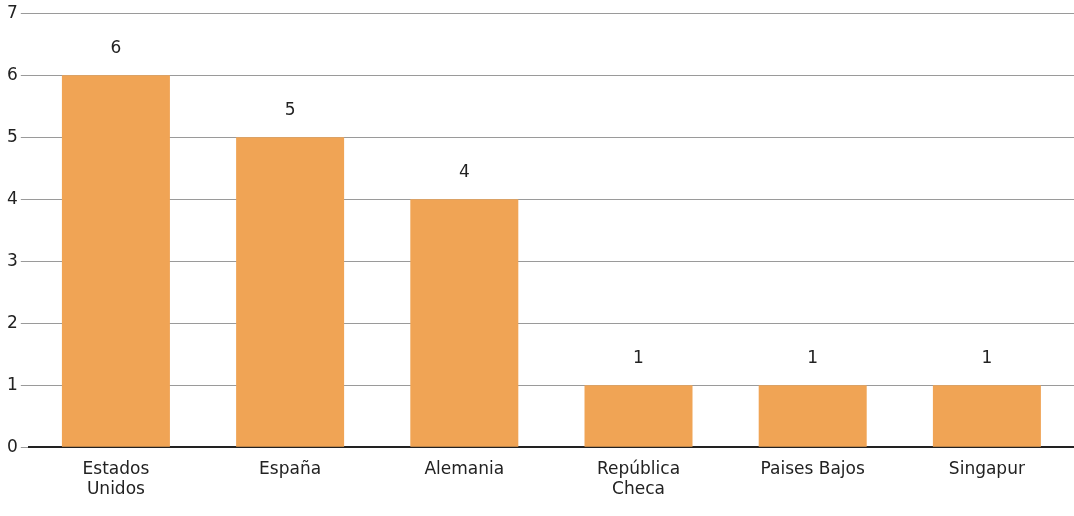 The width and height of the screenshot is (1074, 516). What do you see at coordinates (12, 135) in the screenshot?
I see `y-tick-label: 5` at bounding box center [12, 135].